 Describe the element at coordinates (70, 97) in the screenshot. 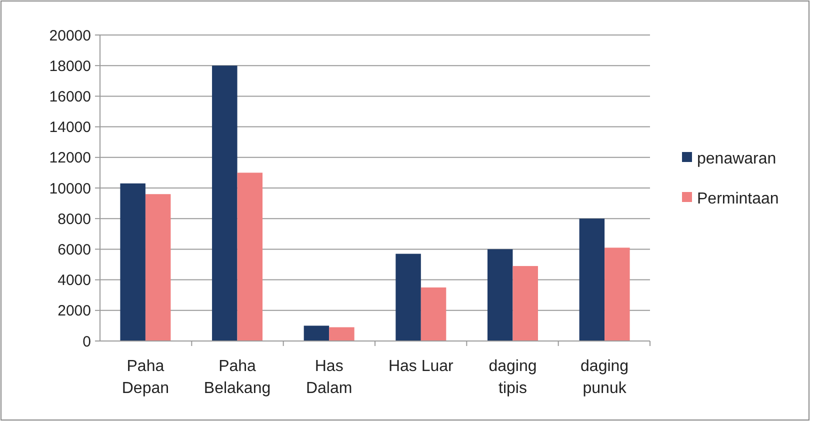

I see `y-tick-label: 16000` at that location.